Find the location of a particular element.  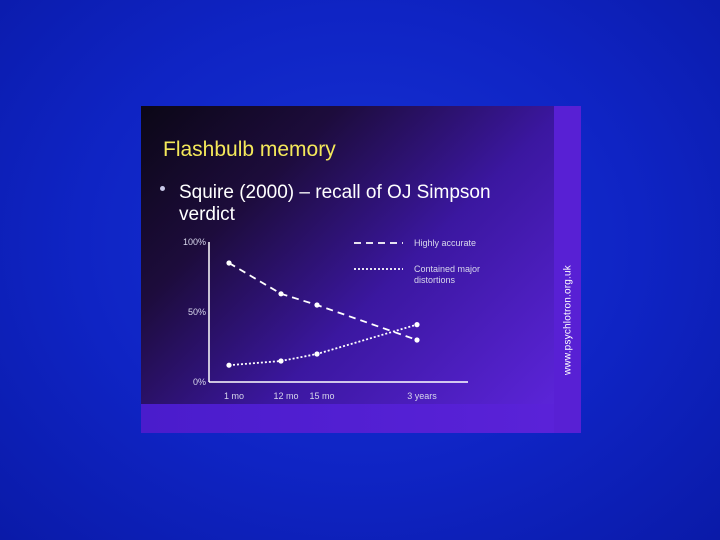

x-tick-label: 3 years is located at coordinates (422, 396).